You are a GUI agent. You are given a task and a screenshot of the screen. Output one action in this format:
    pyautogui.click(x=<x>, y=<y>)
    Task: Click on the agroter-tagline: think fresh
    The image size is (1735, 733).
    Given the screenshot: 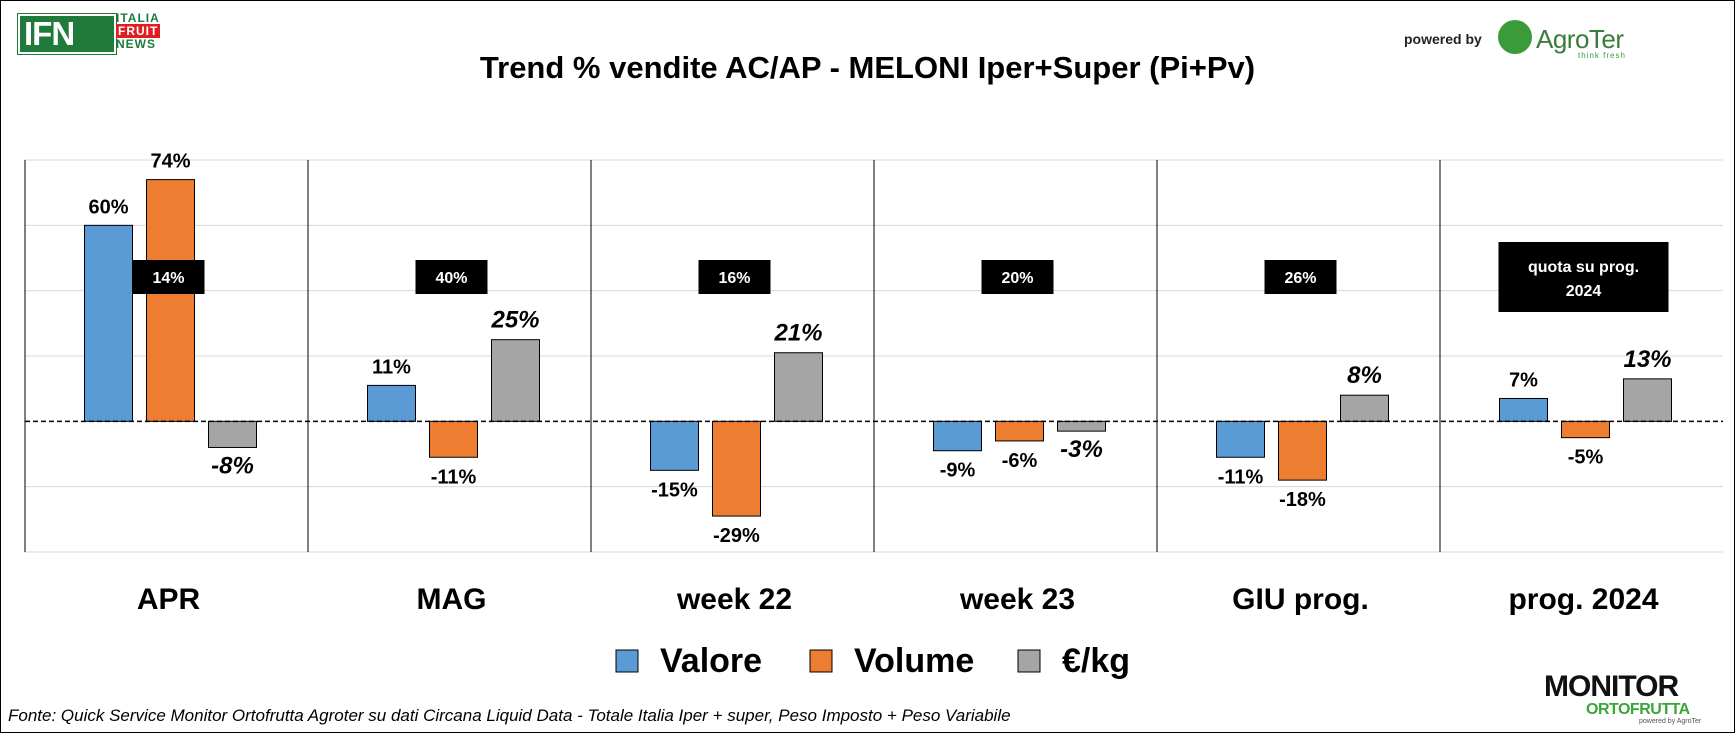 What is the action you would take?
    pyautogui.click(x=1602, y=55)
    